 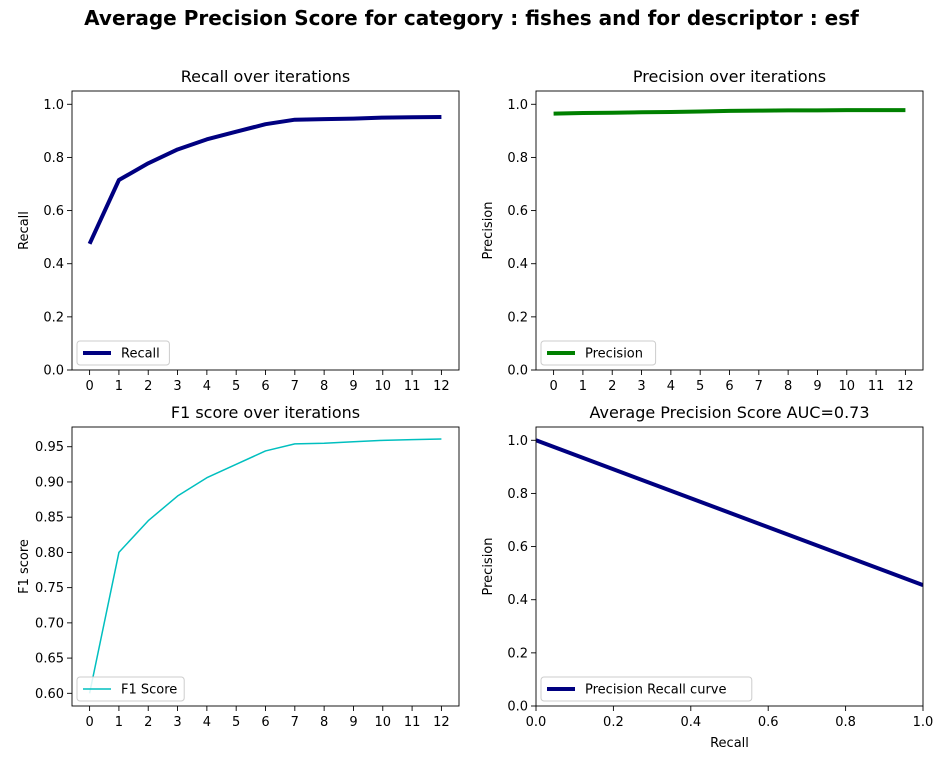 I want to click on chart-3-legend: Precision Recall curve, so click(x=646, y=689).